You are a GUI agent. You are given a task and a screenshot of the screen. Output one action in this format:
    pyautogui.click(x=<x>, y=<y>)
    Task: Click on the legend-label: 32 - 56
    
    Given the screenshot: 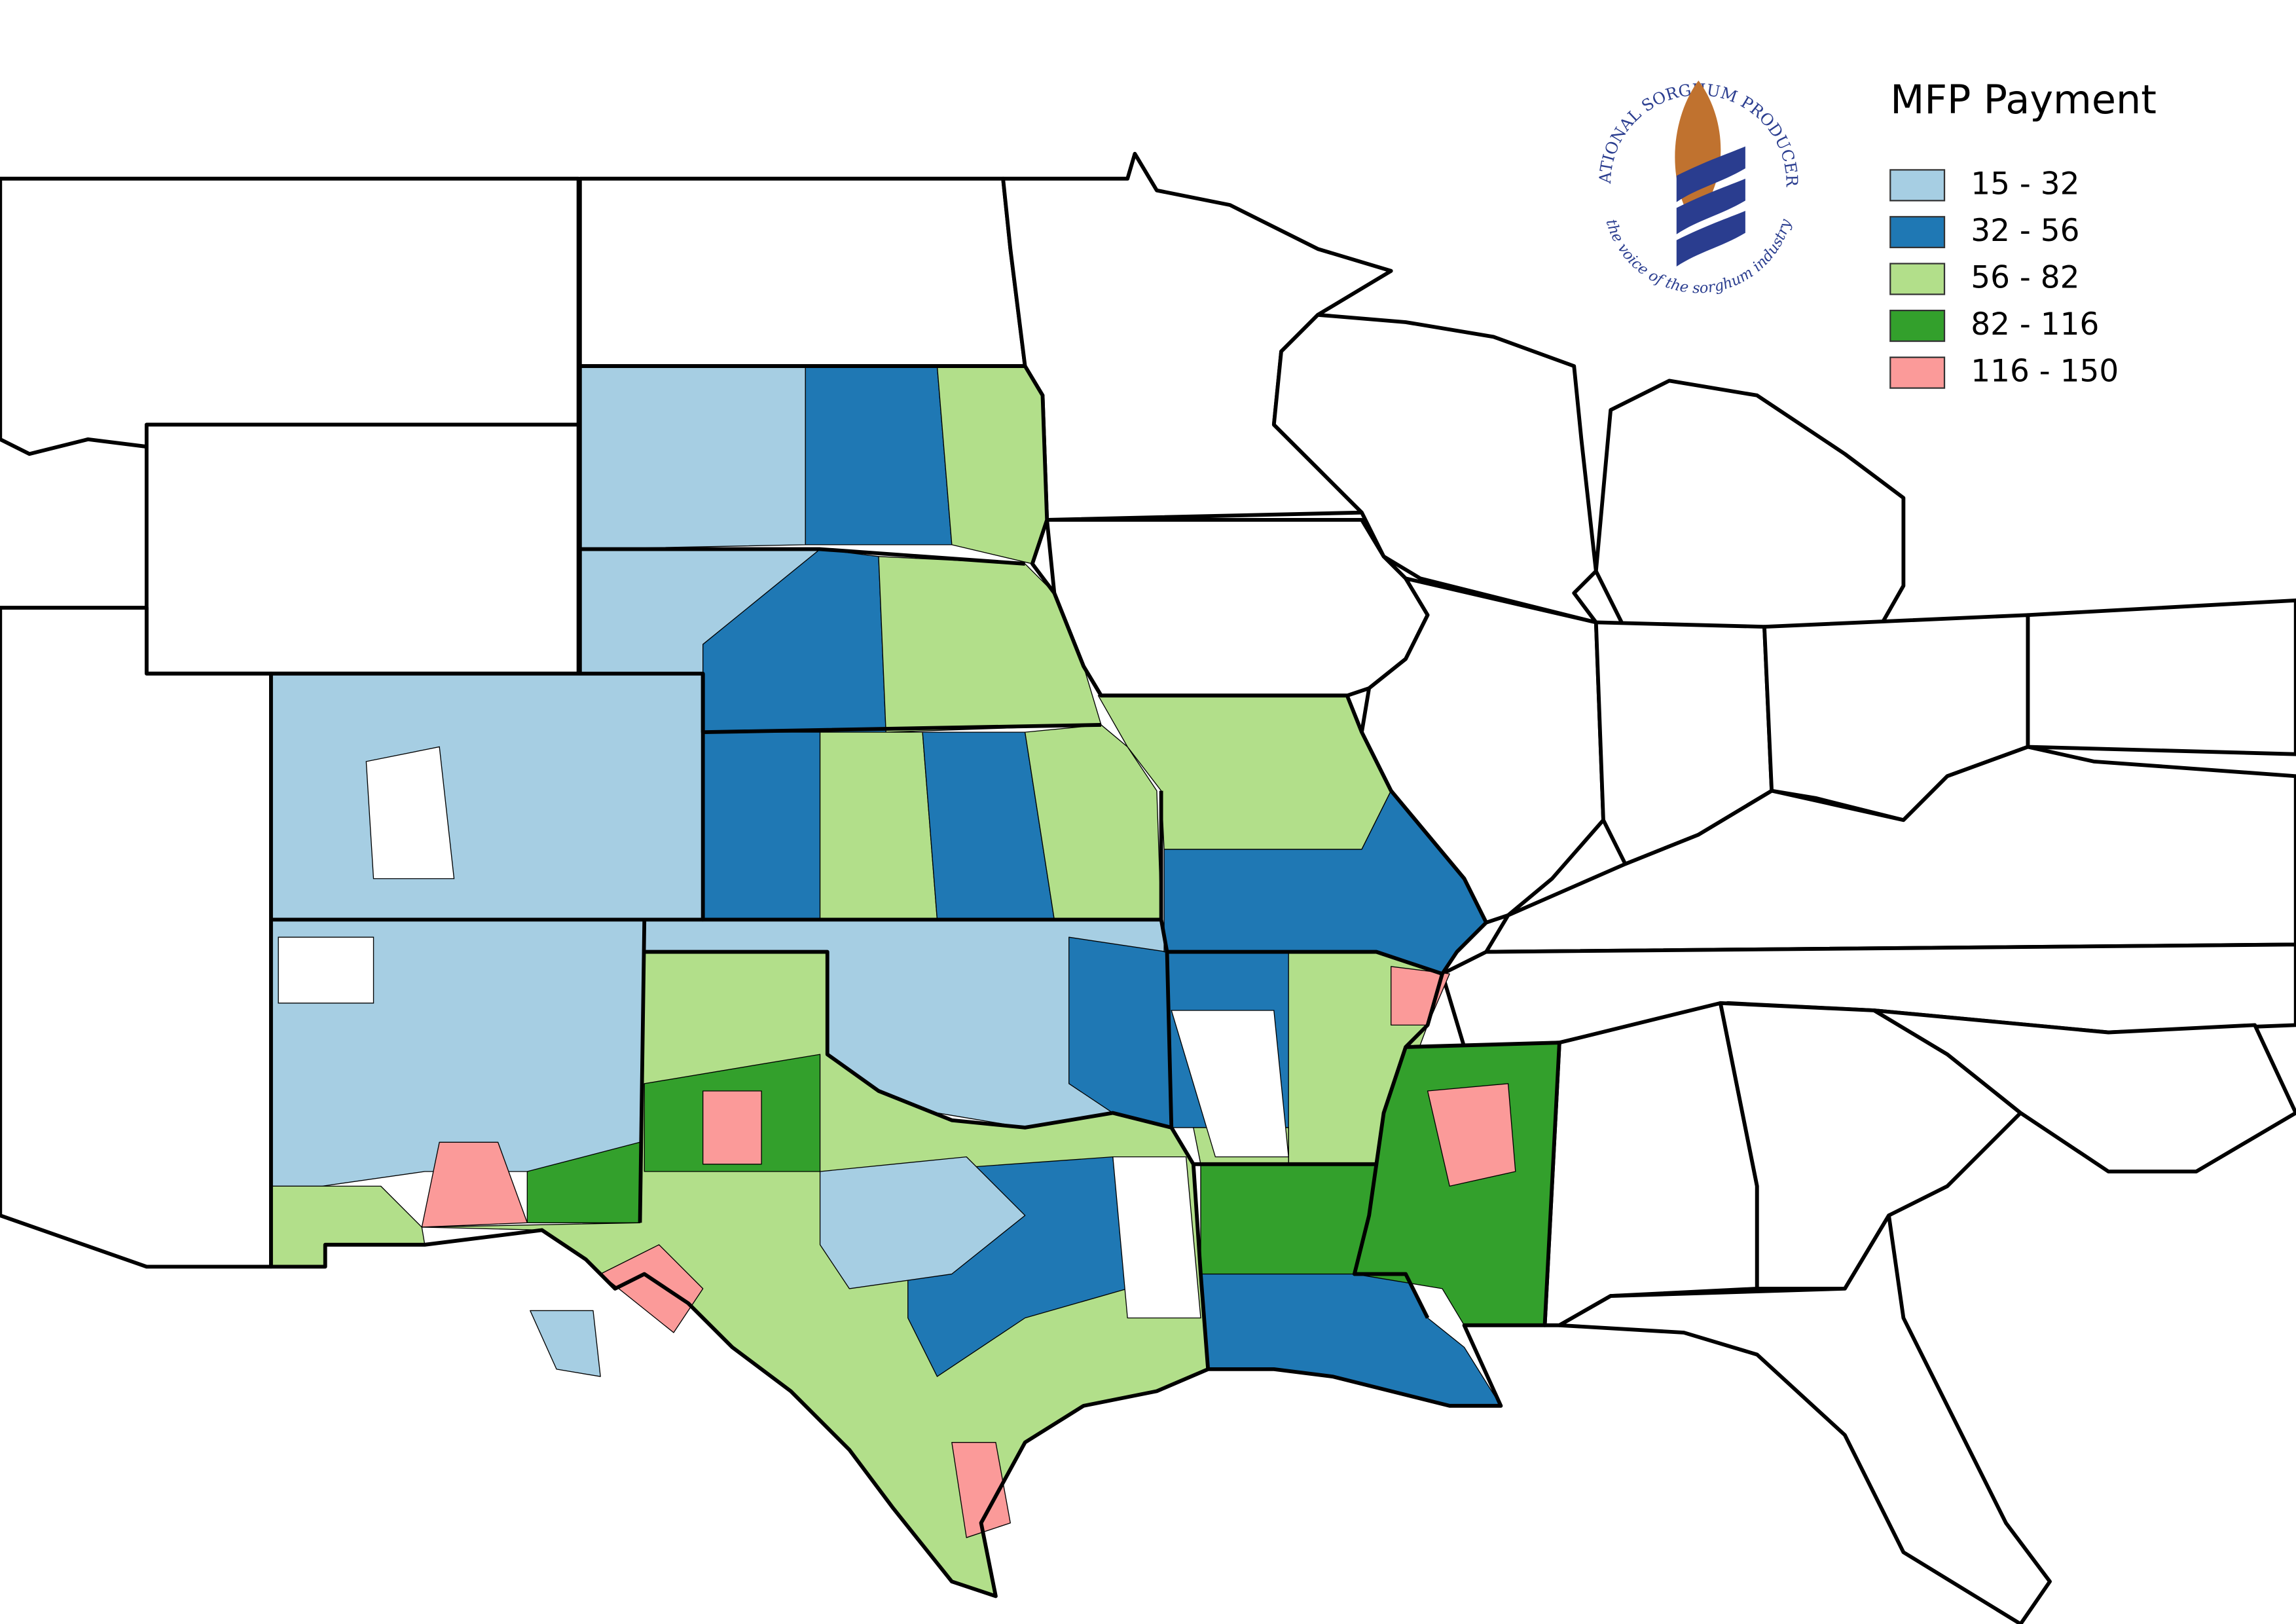 What is the action you would take?
    pyautogui.click(x=2025, y=231)
    